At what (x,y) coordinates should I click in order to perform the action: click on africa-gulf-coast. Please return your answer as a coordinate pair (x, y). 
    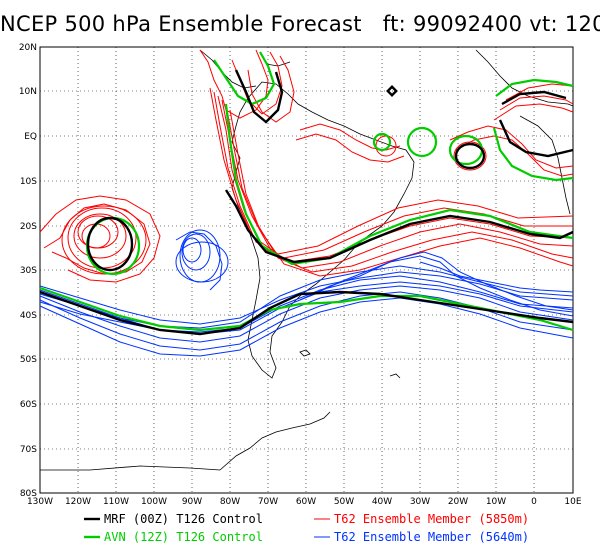
    Looking at the image, I should click on (545, 165).